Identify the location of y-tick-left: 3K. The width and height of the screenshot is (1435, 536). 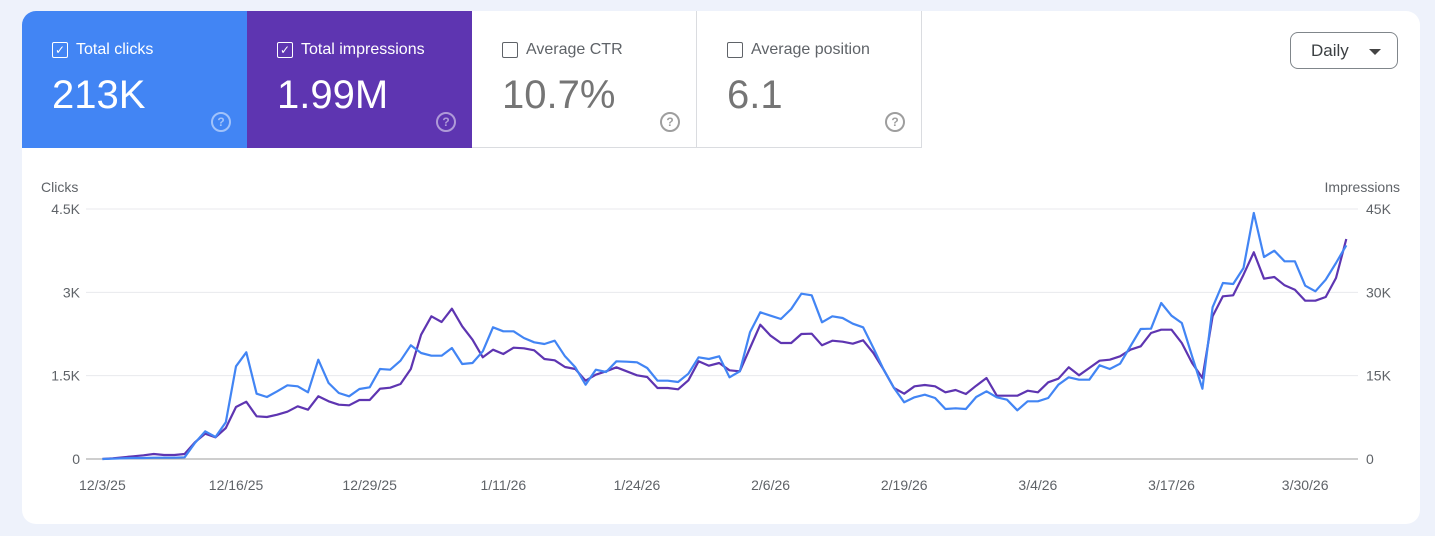
(72, 292).